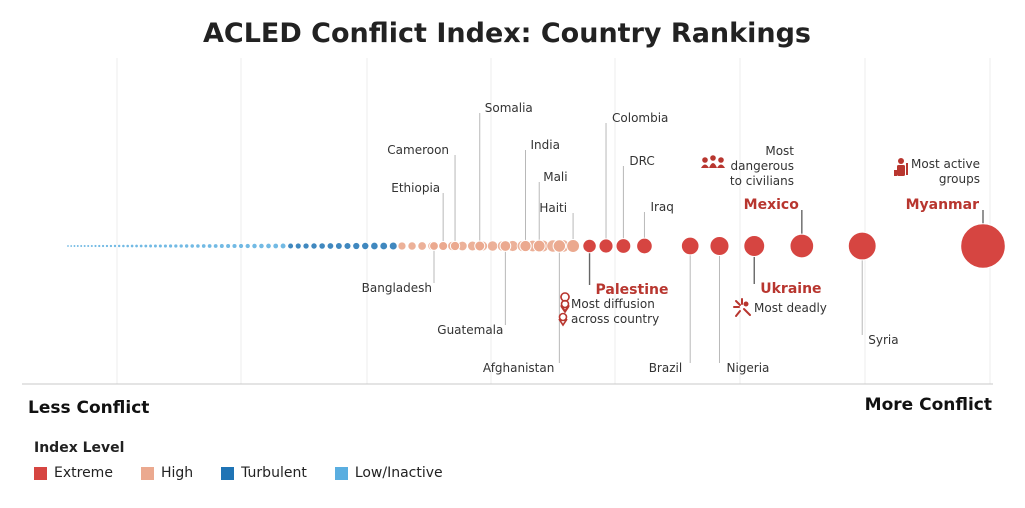  I want to click on country-bubble-palestine, so click(589, 246).